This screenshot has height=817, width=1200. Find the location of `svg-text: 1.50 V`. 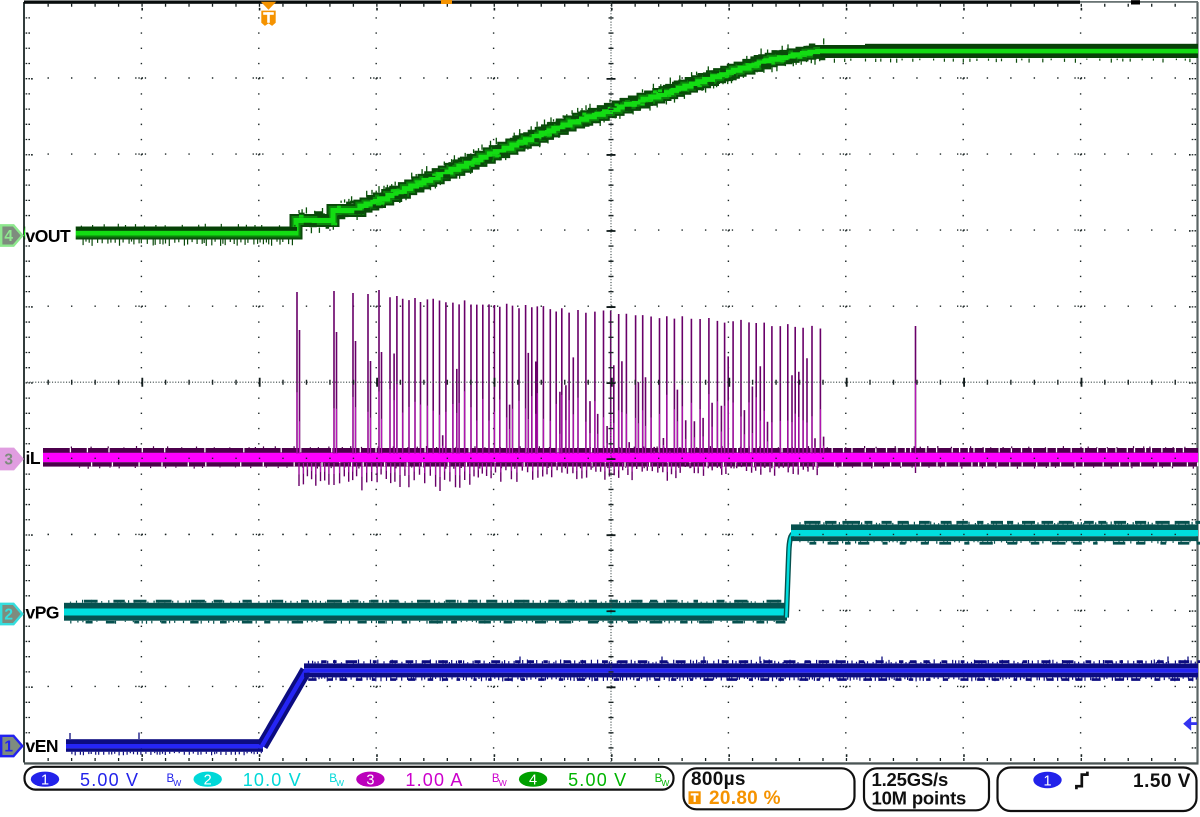

svg-text: 1.50 V is located at coordinates (1162, 781).